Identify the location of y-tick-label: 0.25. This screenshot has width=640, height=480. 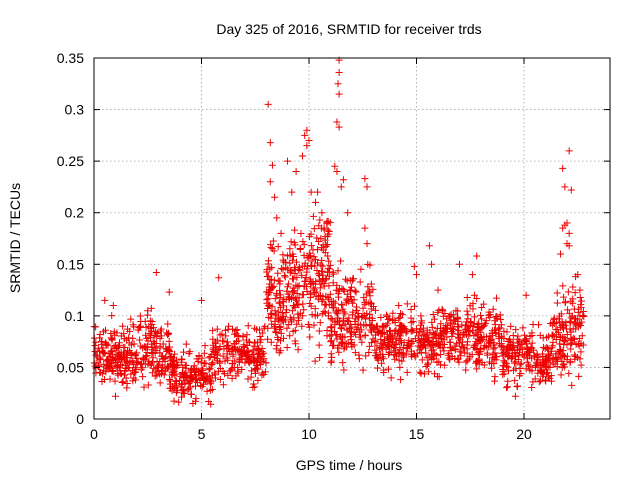
(70, 161).